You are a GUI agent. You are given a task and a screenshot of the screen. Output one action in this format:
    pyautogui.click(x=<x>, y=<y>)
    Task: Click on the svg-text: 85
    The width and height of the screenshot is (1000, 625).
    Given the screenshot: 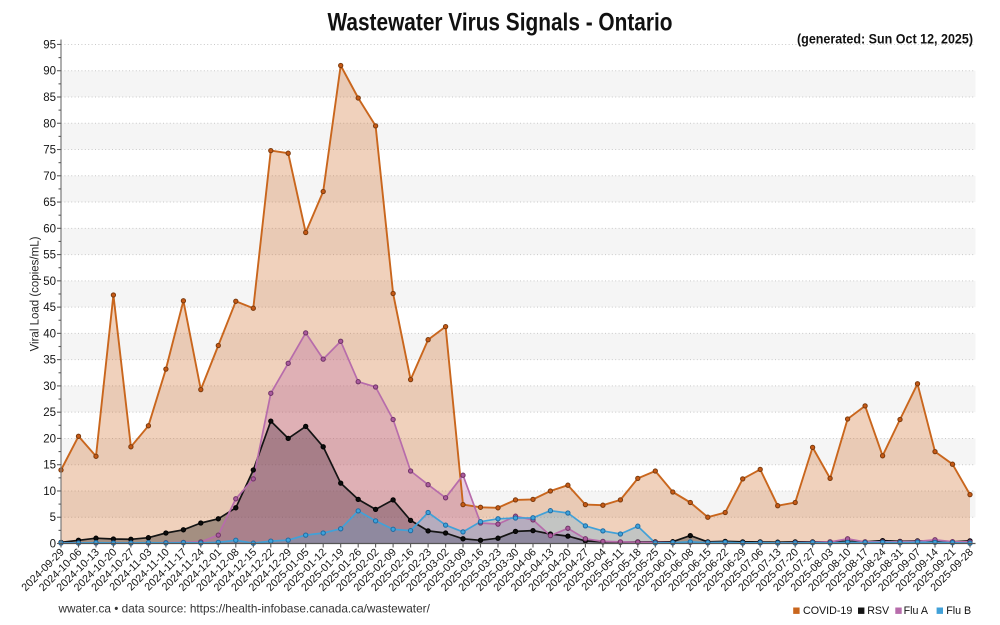 What is the action you would take?
    pyautogui.click(x=49, y=98)
    